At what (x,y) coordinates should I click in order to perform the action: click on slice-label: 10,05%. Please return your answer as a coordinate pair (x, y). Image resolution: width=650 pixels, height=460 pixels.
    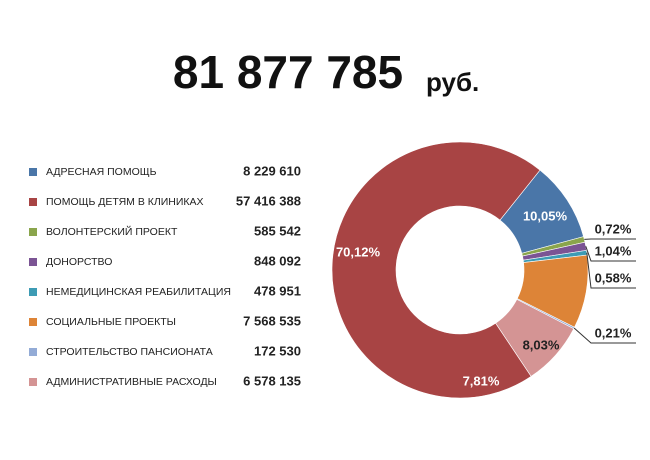
    Looking at the image, I should click on (545, 215).